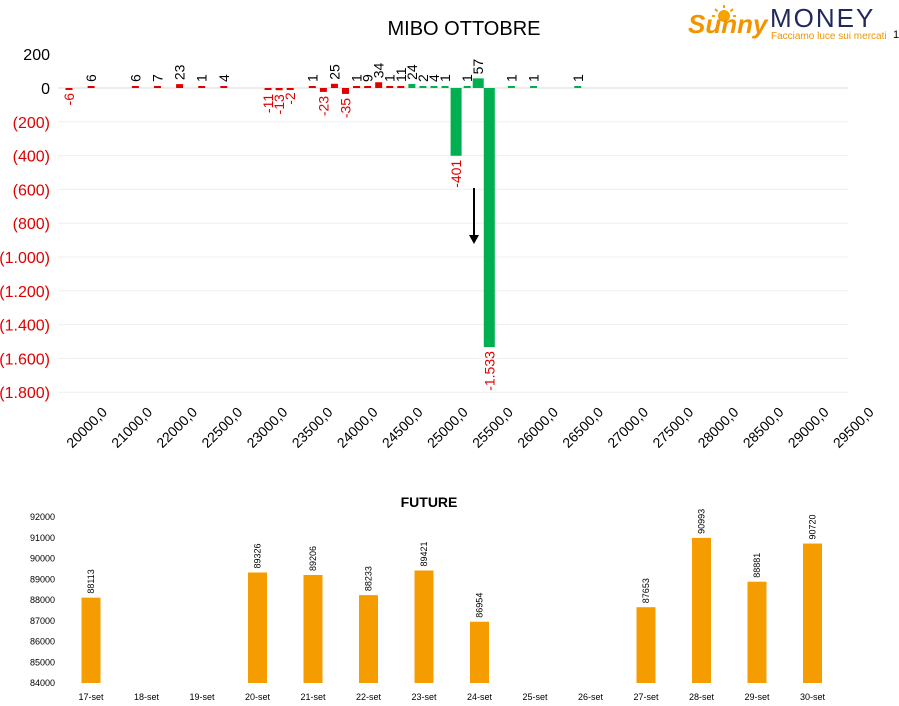 The image size is (899, 706). What do you see at coordinates (25, 393) in the screenshot?
I see `y-tick-label: (1.800)` at bounding box center [25, 393].